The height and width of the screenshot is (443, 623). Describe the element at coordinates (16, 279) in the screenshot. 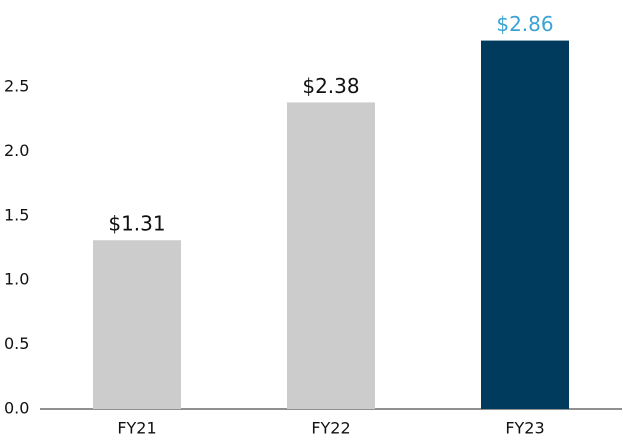

I see `y-tick-label: 1.0` at that location.